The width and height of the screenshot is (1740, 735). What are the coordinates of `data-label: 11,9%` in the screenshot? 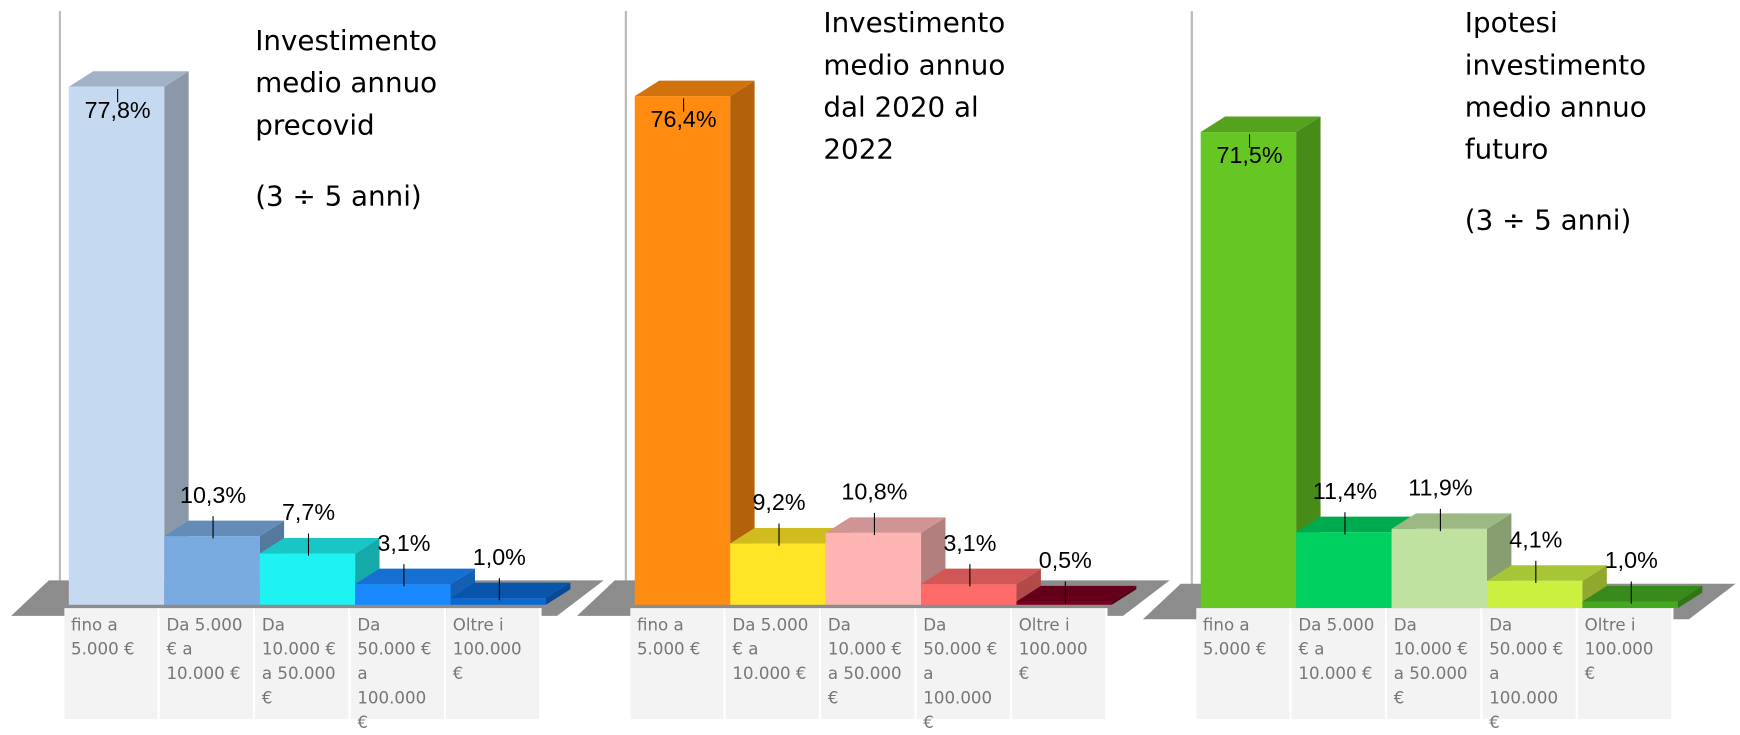 It's located at (1440, 488).